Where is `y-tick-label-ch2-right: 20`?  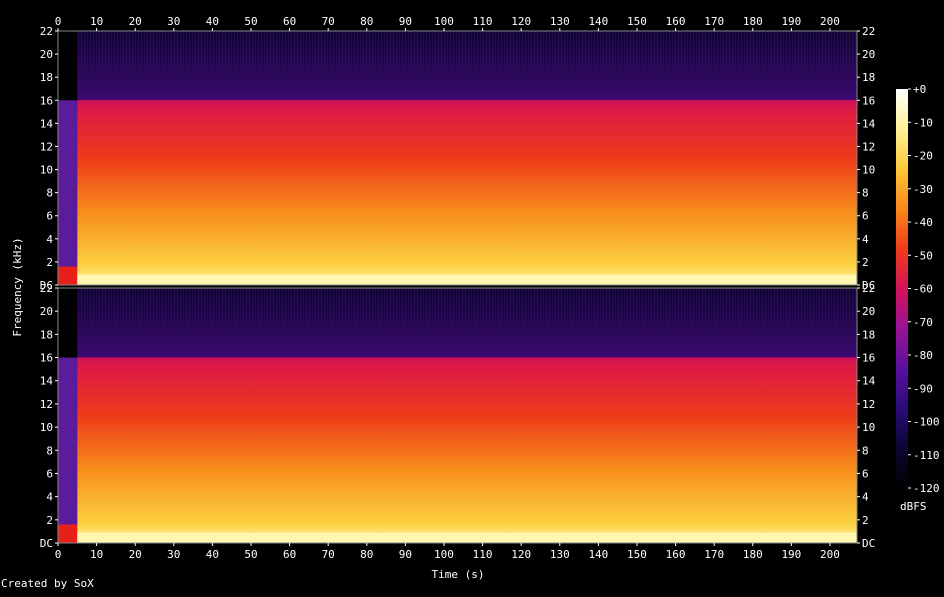 y-tick-label-ch2-right: 20 is located at coordinates (868, 311).